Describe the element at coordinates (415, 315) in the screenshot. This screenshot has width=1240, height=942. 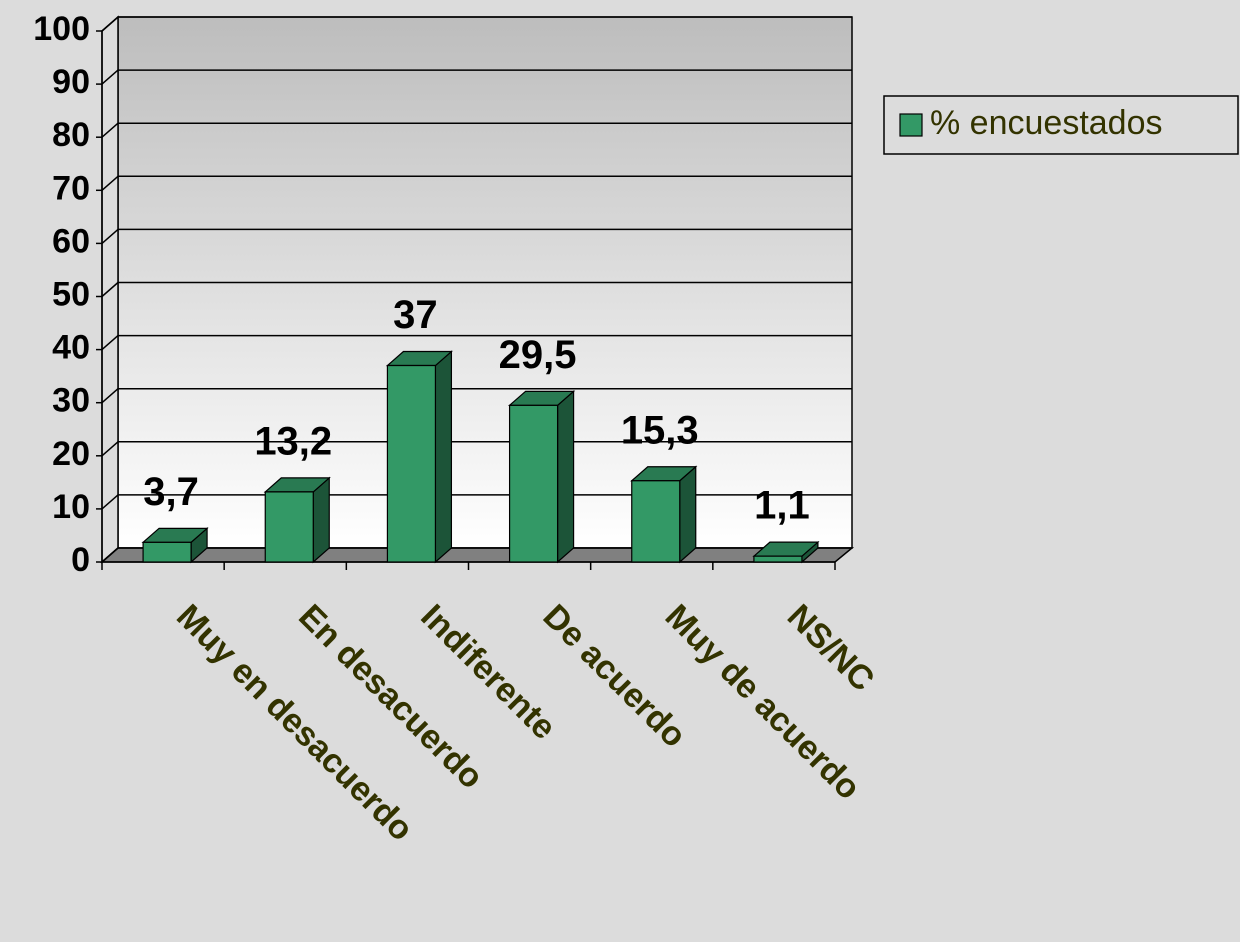
I see `data-label: 37` at that location.